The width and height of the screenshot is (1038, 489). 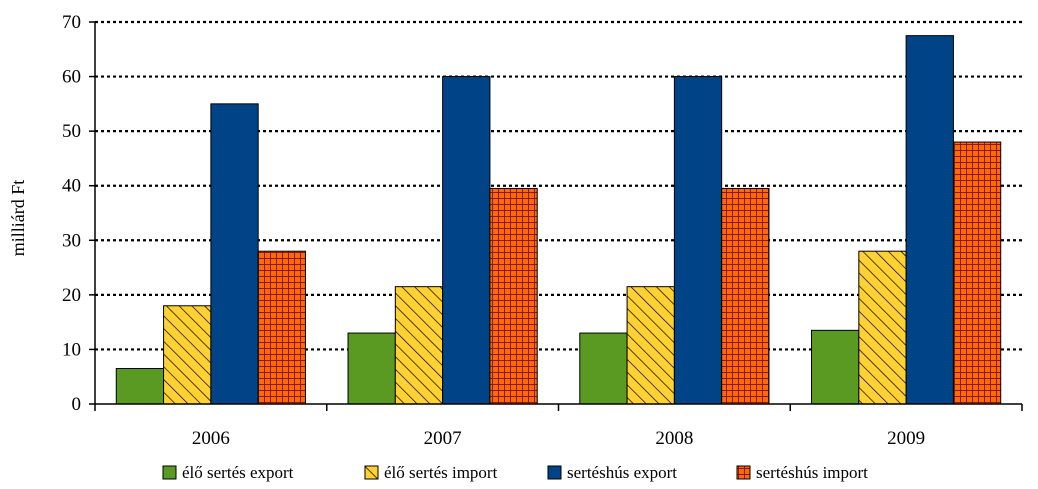 I want to click on y-tick-label: 10, so click(x=71, y=349).